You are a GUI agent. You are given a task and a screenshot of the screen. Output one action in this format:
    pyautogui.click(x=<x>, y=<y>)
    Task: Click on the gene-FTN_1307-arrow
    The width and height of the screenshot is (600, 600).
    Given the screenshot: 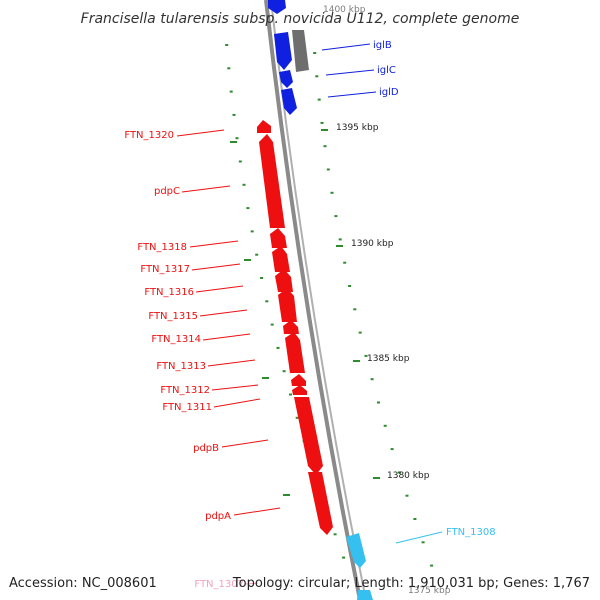 What is the action you would take?
    pyautogui.click(x=365, y=595)
    